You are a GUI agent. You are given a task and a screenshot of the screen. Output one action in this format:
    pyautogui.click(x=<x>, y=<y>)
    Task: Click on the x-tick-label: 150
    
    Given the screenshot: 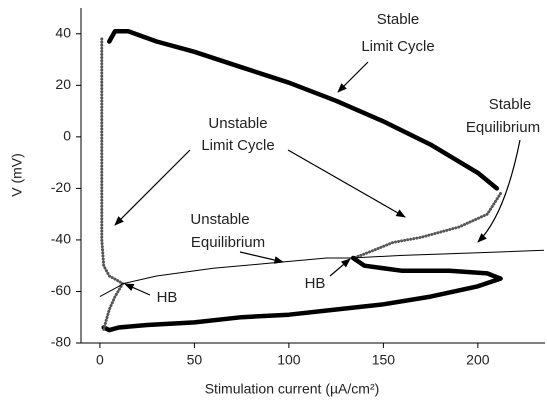 What is the action you would take?
    pyautogui.click(x=384, y=360)
    